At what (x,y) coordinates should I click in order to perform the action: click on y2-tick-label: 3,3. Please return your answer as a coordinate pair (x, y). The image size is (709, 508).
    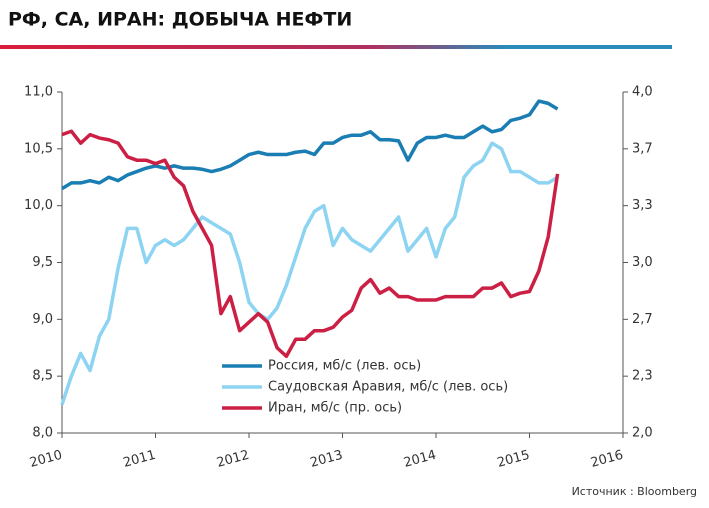
    Looking at the image, I should click on (642, 205).